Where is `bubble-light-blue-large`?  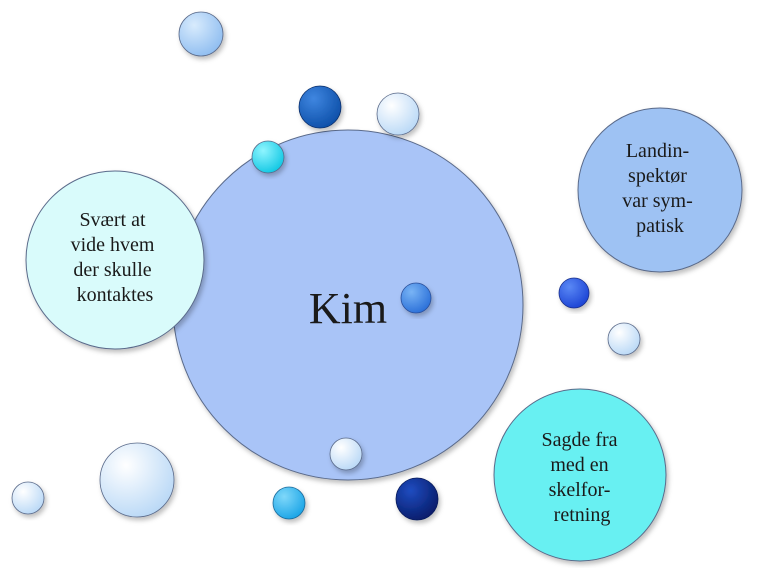 bubble-light-blue-large is located at coordinates (137, 480).